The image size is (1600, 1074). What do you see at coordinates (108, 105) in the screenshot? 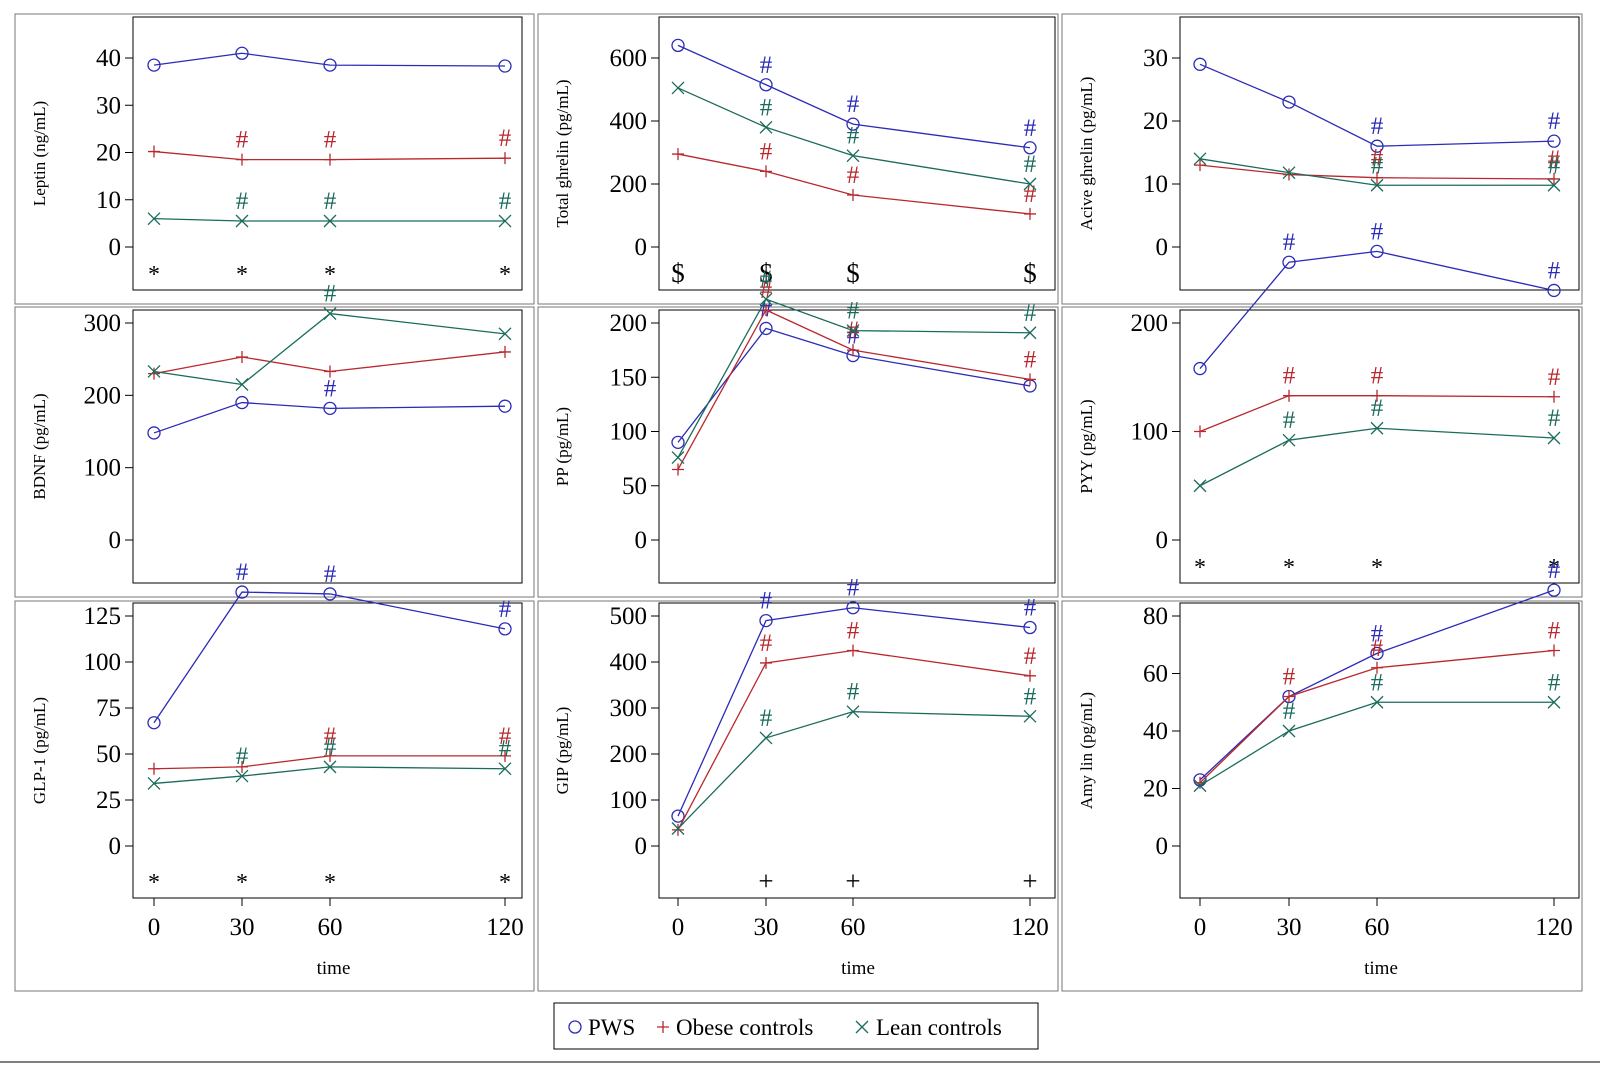
I see `y-tick-label: 30` at bounding box center [108, 105].